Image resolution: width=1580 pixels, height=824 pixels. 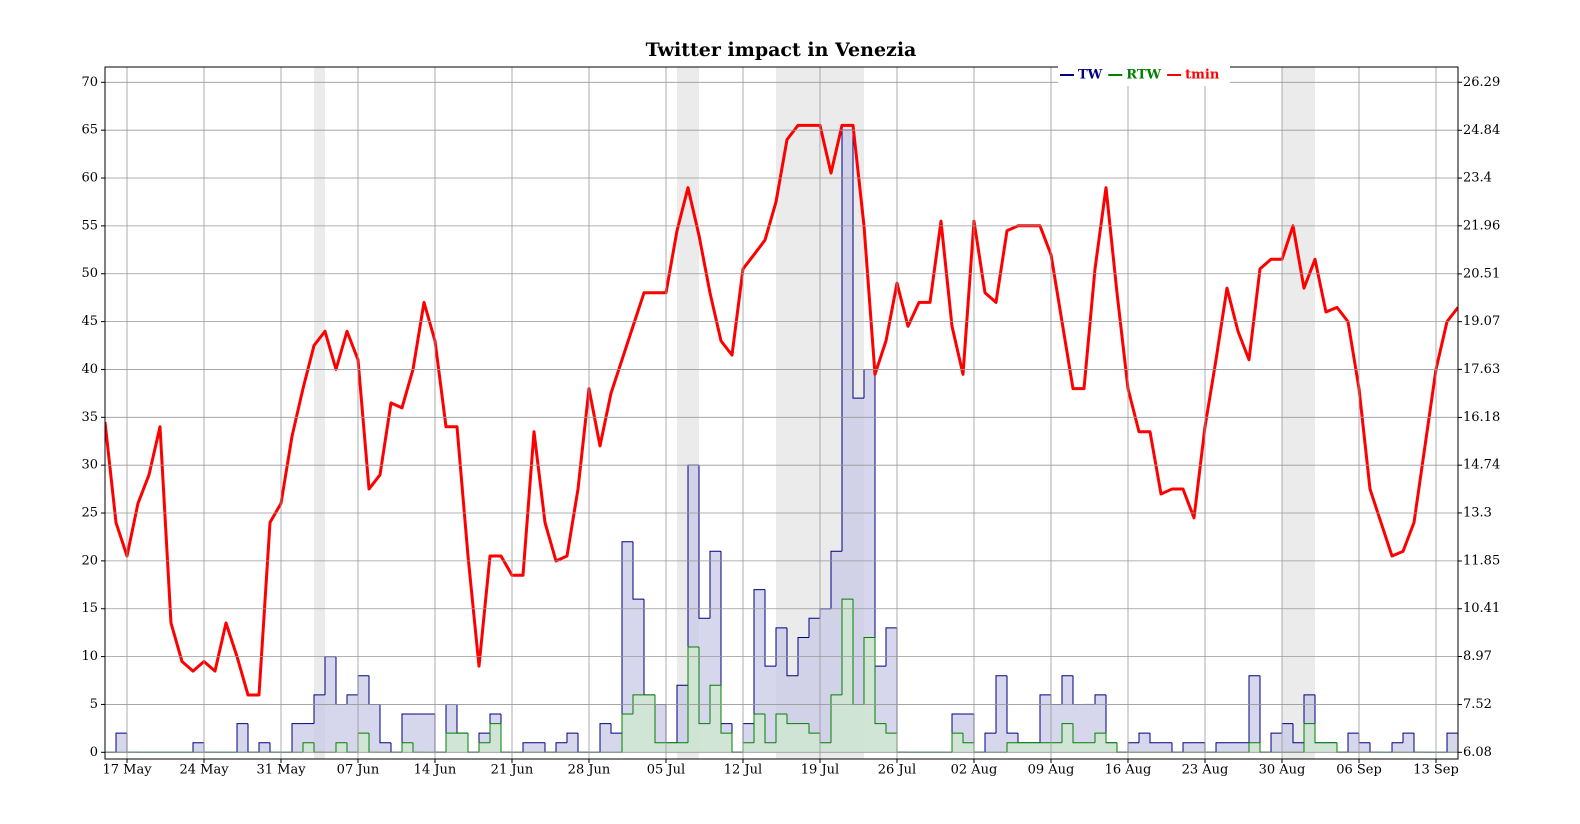 What do you see at coordinates (1481, 225) in the screenshot?
I see `y2-tick-label: 21.96` at bounding box center [1481, 225].